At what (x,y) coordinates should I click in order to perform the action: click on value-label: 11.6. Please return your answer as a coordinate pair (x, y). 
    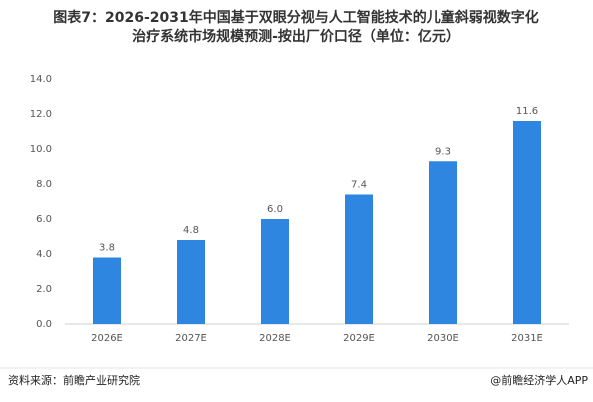
    Looking at the image, I should click on (527, 111).